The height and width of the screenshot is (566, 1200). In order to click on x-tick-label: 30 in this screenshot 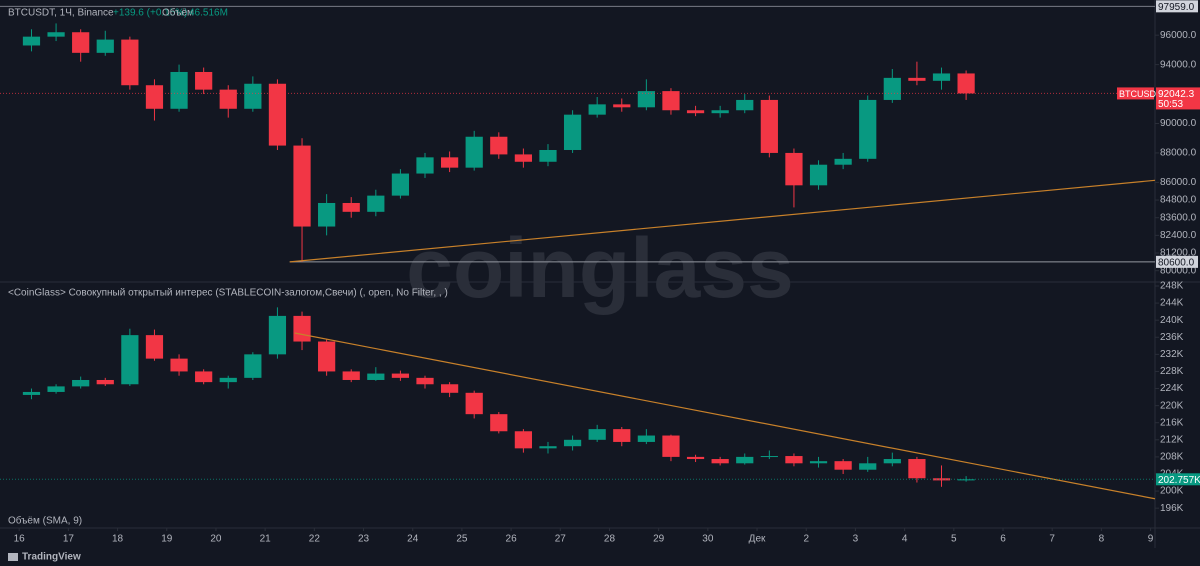, I will do `click(708, 539)`.